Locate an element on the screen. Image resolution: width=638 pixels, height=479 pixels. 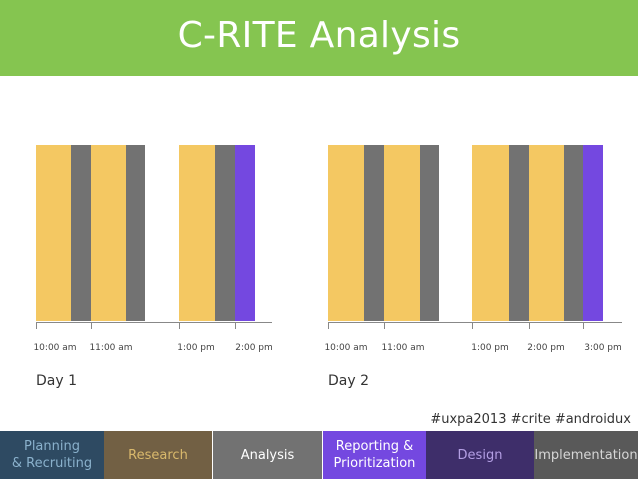
day-label: Day 2 is located at coordinates (349, 381).